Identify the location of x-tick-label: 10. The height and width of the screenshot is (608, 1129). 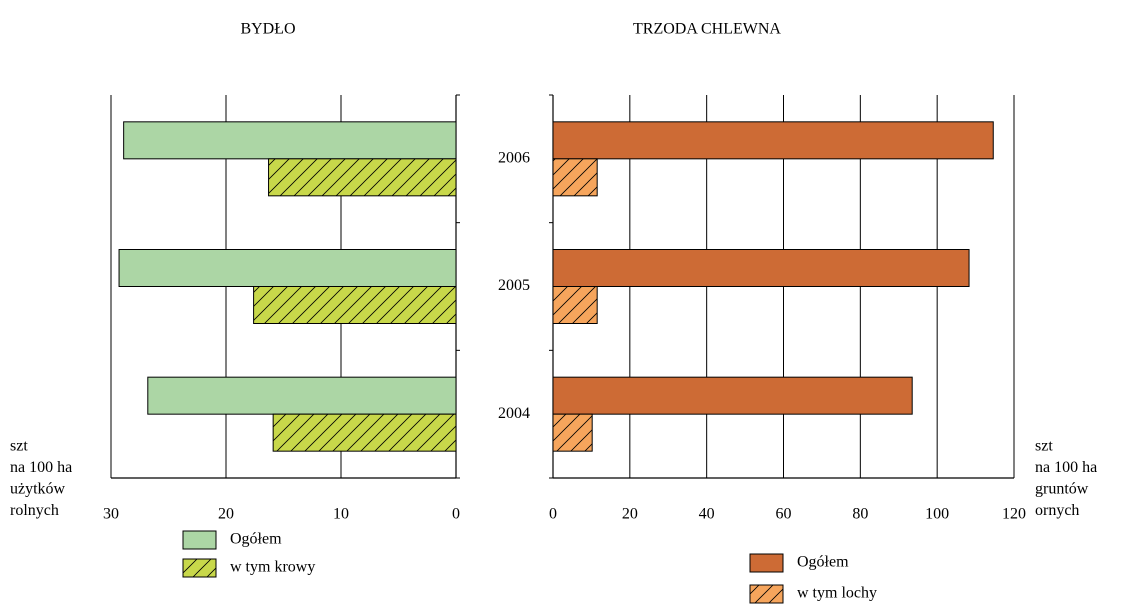
(341, 514).